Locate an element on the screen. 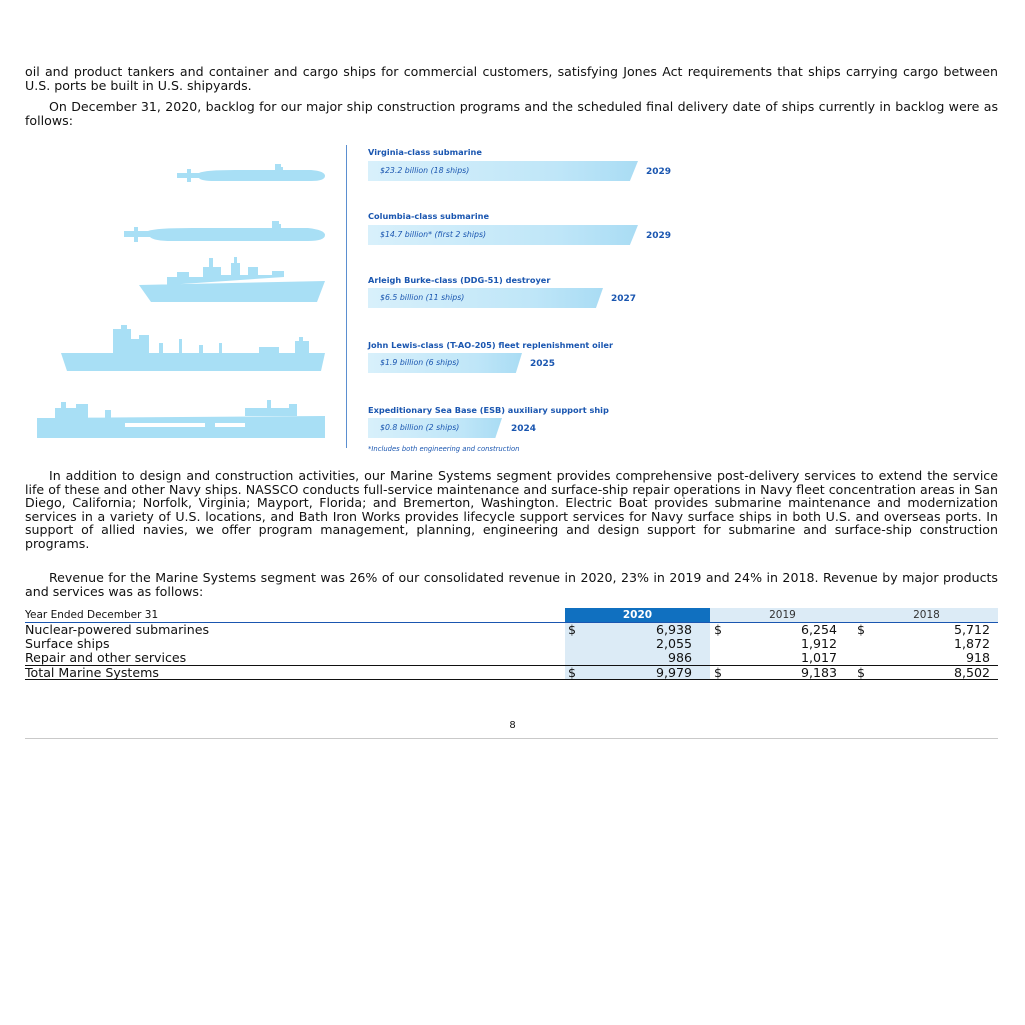 This screenshot has width=1025, height=1025. delivery-year: 2025 is located at coordinates (543, 364).